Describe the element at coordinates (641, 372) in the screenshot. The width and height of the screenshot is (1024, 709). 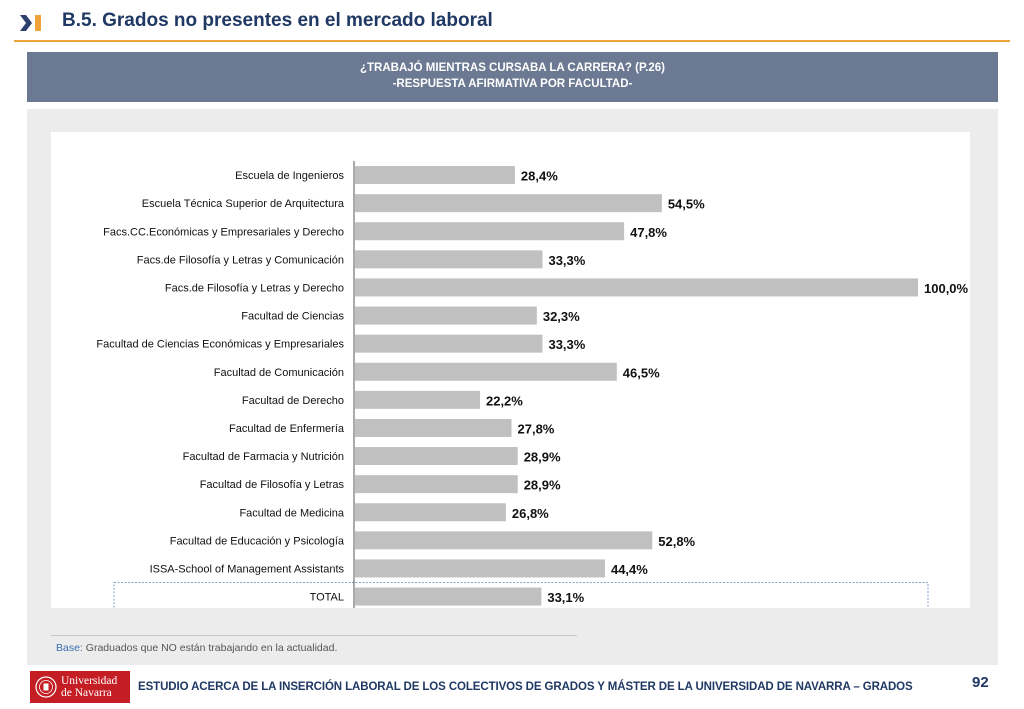
I see `data-label: 46,5%` at that location.